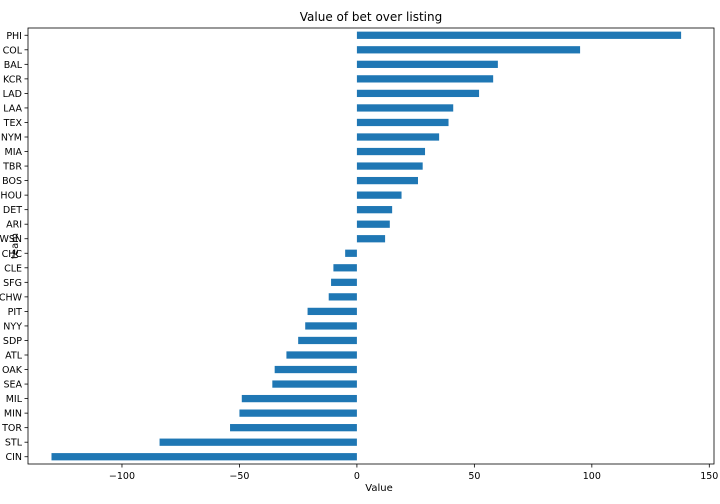  Describe the element at coordinates (387, 180) in the screenshot. I see `bar-bos` at that location.